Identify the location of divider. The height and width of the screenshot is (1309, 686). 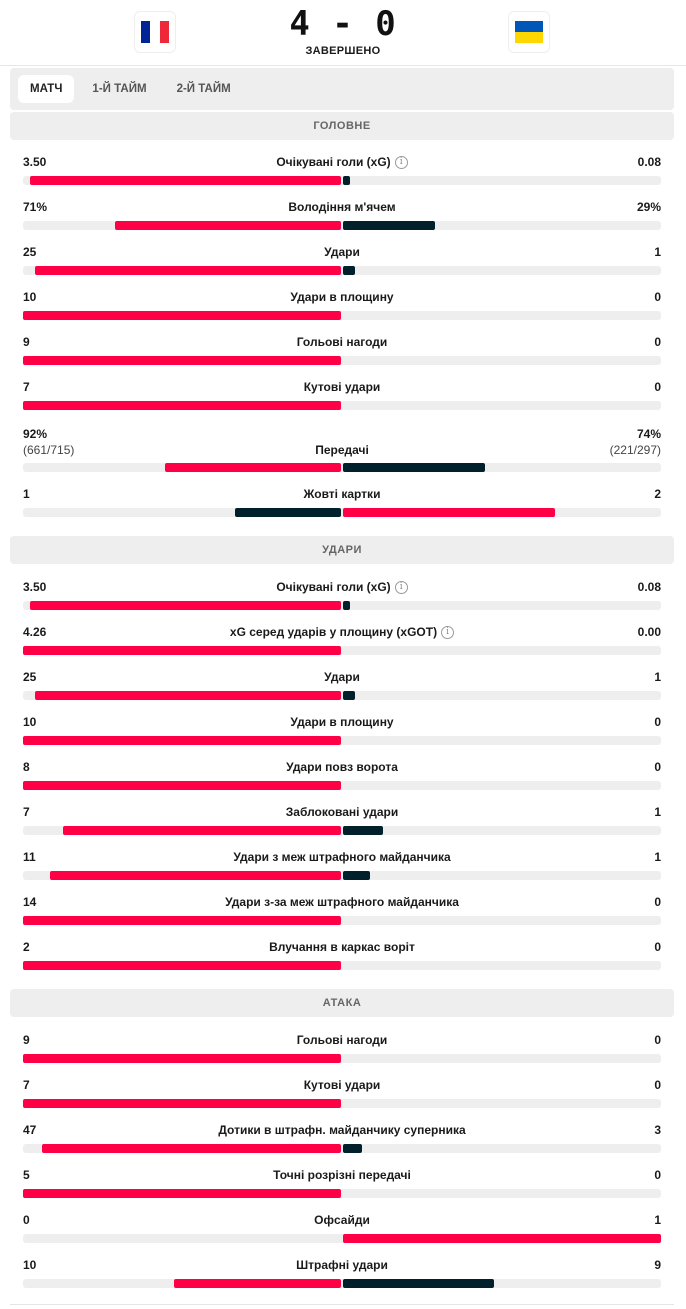
(342, 1304).